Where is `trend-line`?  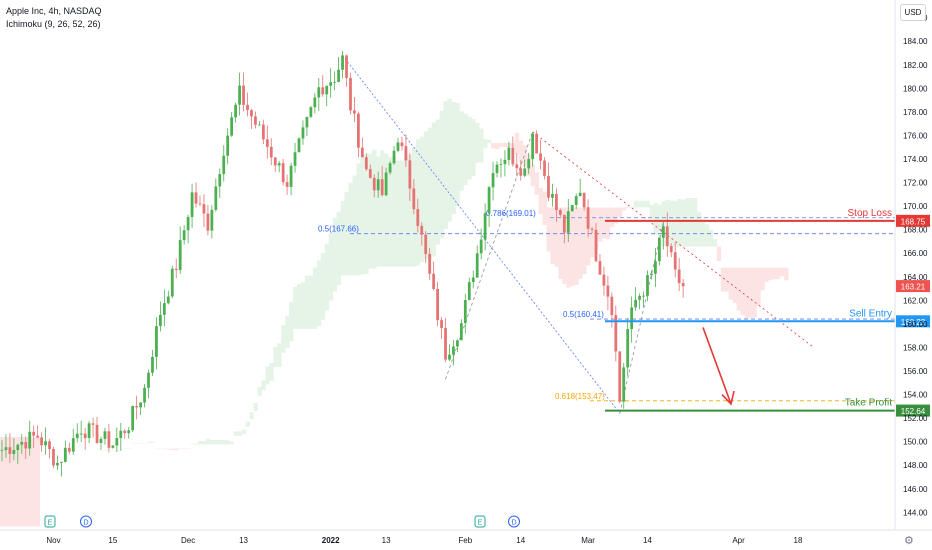 trend-line is located at coordinates (641, 318).